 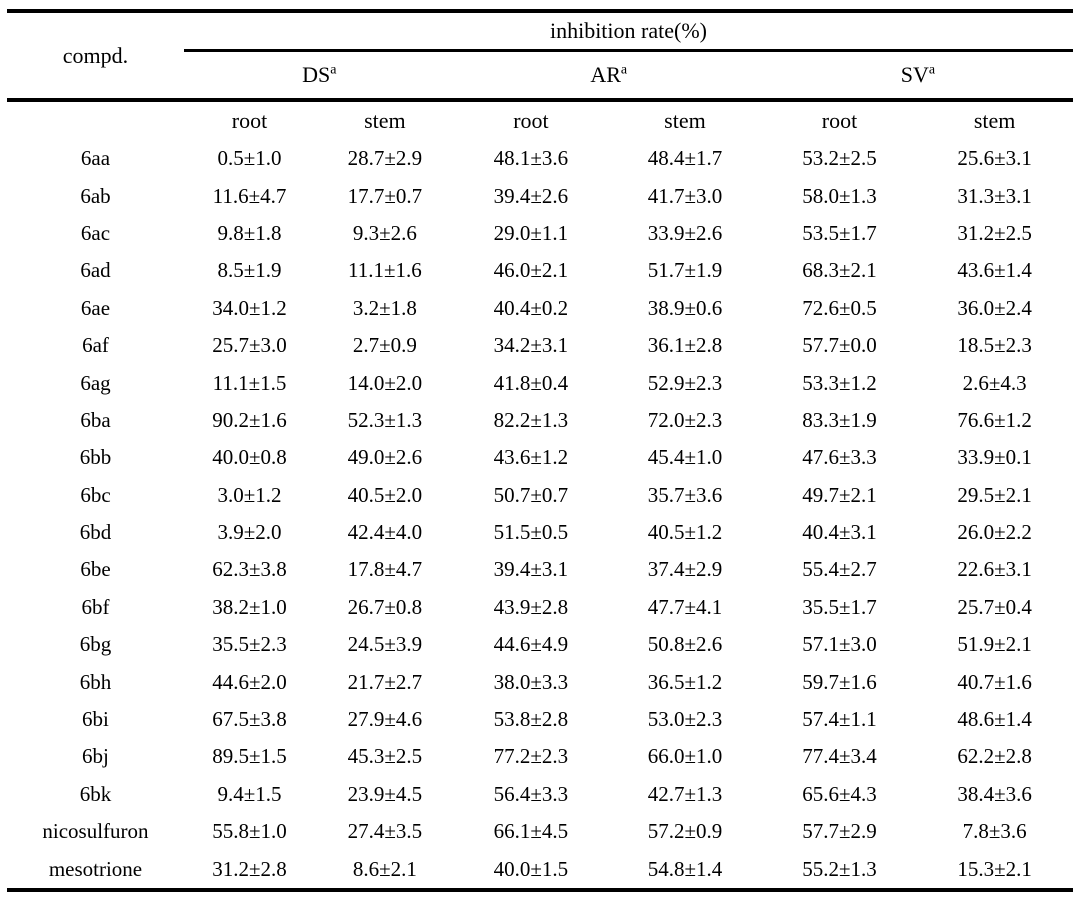 I want to click on value-cell: 40.4±0.2, so click(x=531, y=307).